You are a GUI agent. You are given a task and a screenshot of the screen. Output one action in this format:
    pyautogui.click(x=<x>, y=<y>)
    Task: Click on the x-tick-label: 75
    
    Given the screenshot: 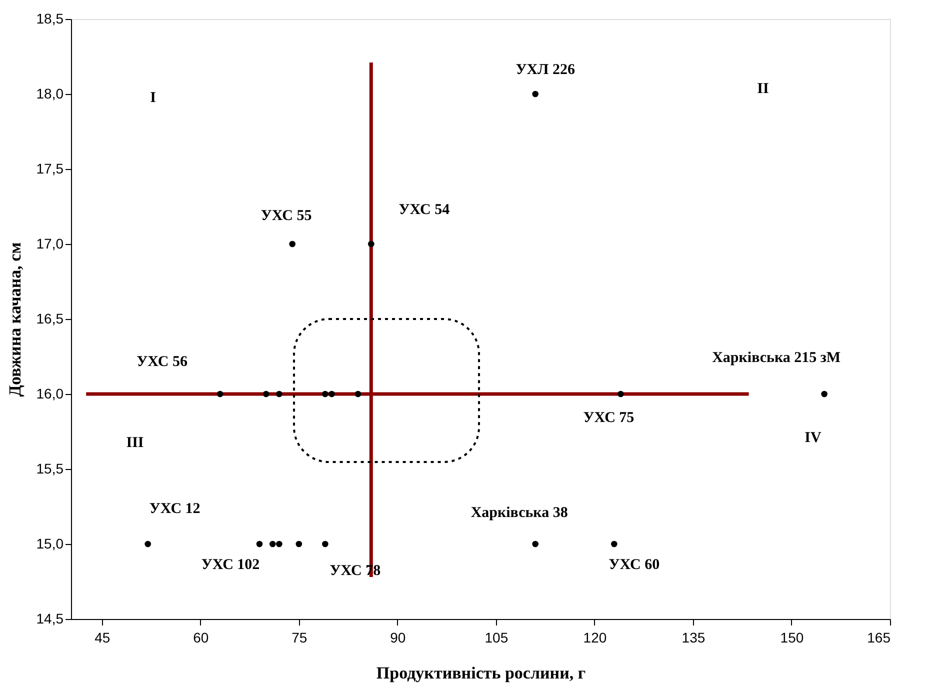 What is the action you would take?
    pyautogui.click(x=300, y=638)
    